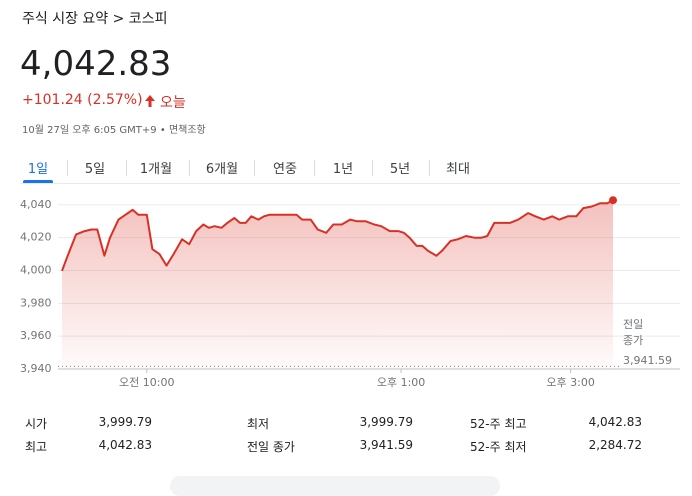  Describe the element at coordinates (36, 270) in the screenshot. I see `y-tick-label: 4,000` at that location.